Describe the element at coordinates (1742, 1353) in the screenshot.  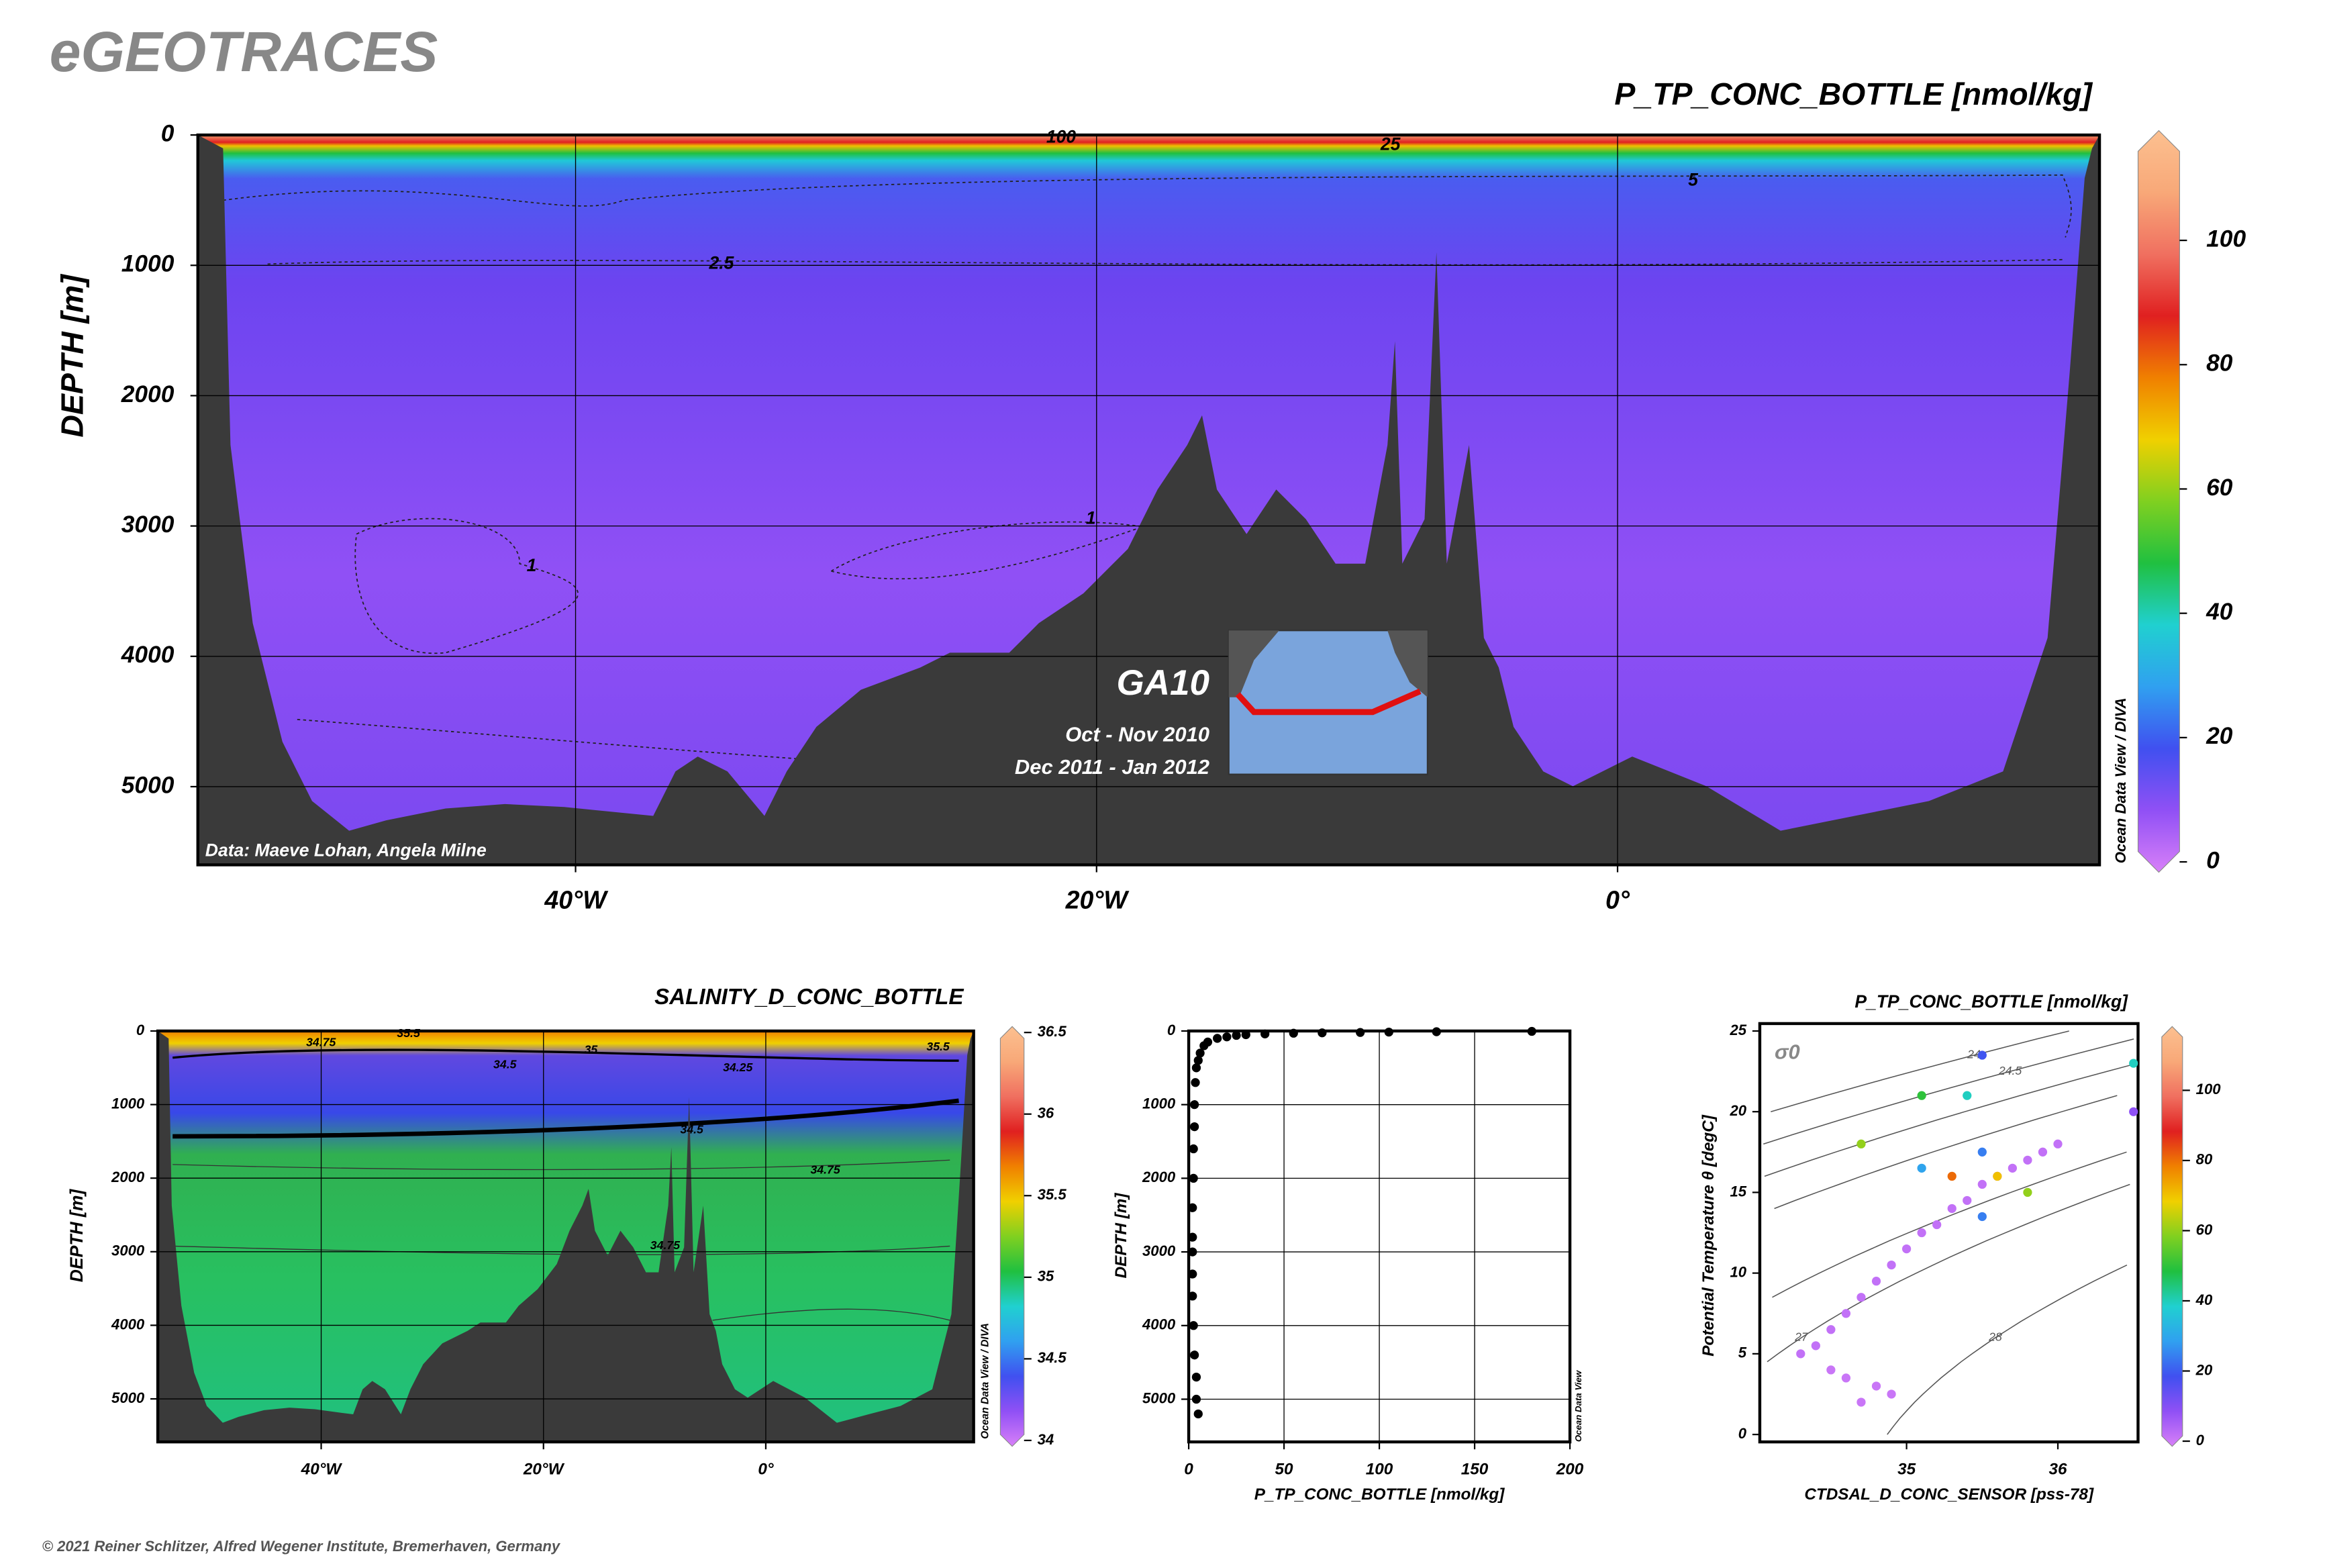
I see `y-tick-label: 5` at that location.